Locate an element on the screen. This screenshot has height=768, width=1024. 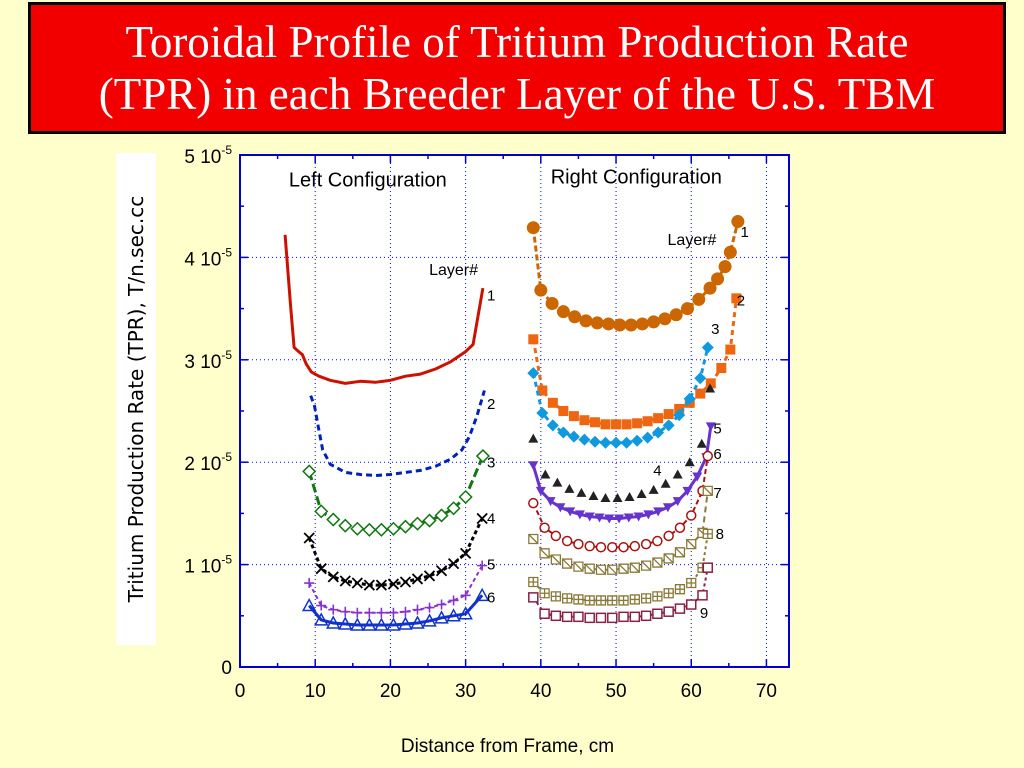
annotation-R6: 6 is located at coordinates (717, 454).